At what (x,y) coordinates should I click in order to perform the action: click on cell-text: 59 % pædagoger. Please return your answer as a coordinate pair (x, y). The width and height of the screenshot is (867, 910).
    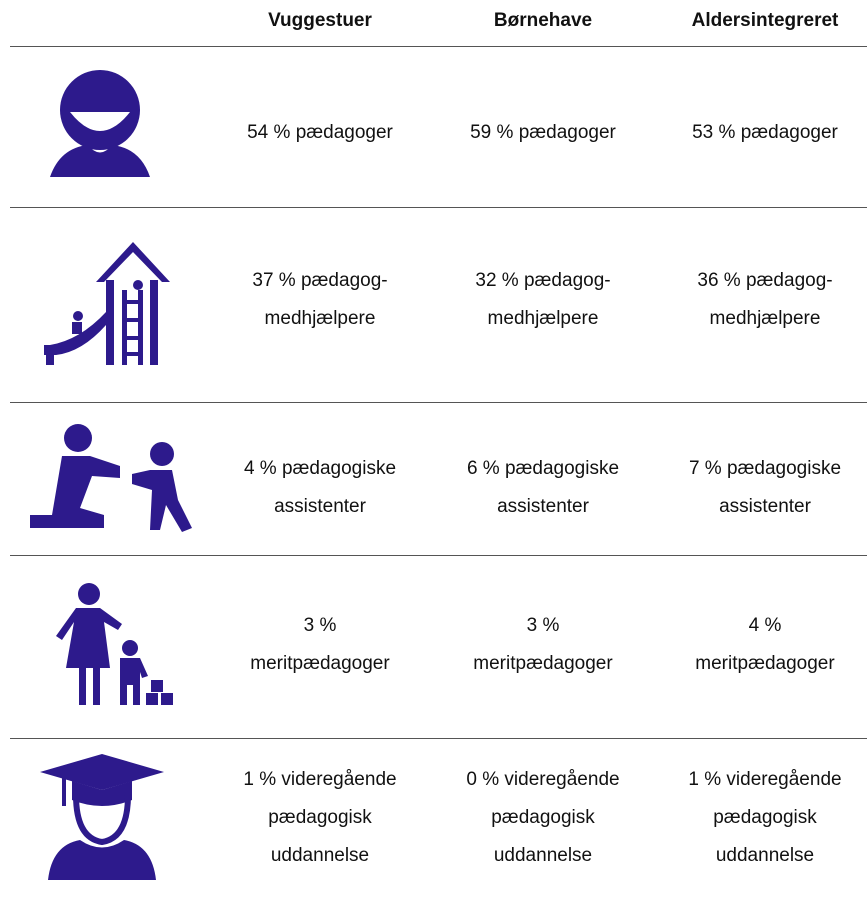
    Looking at the image, I should click on (543, 132).